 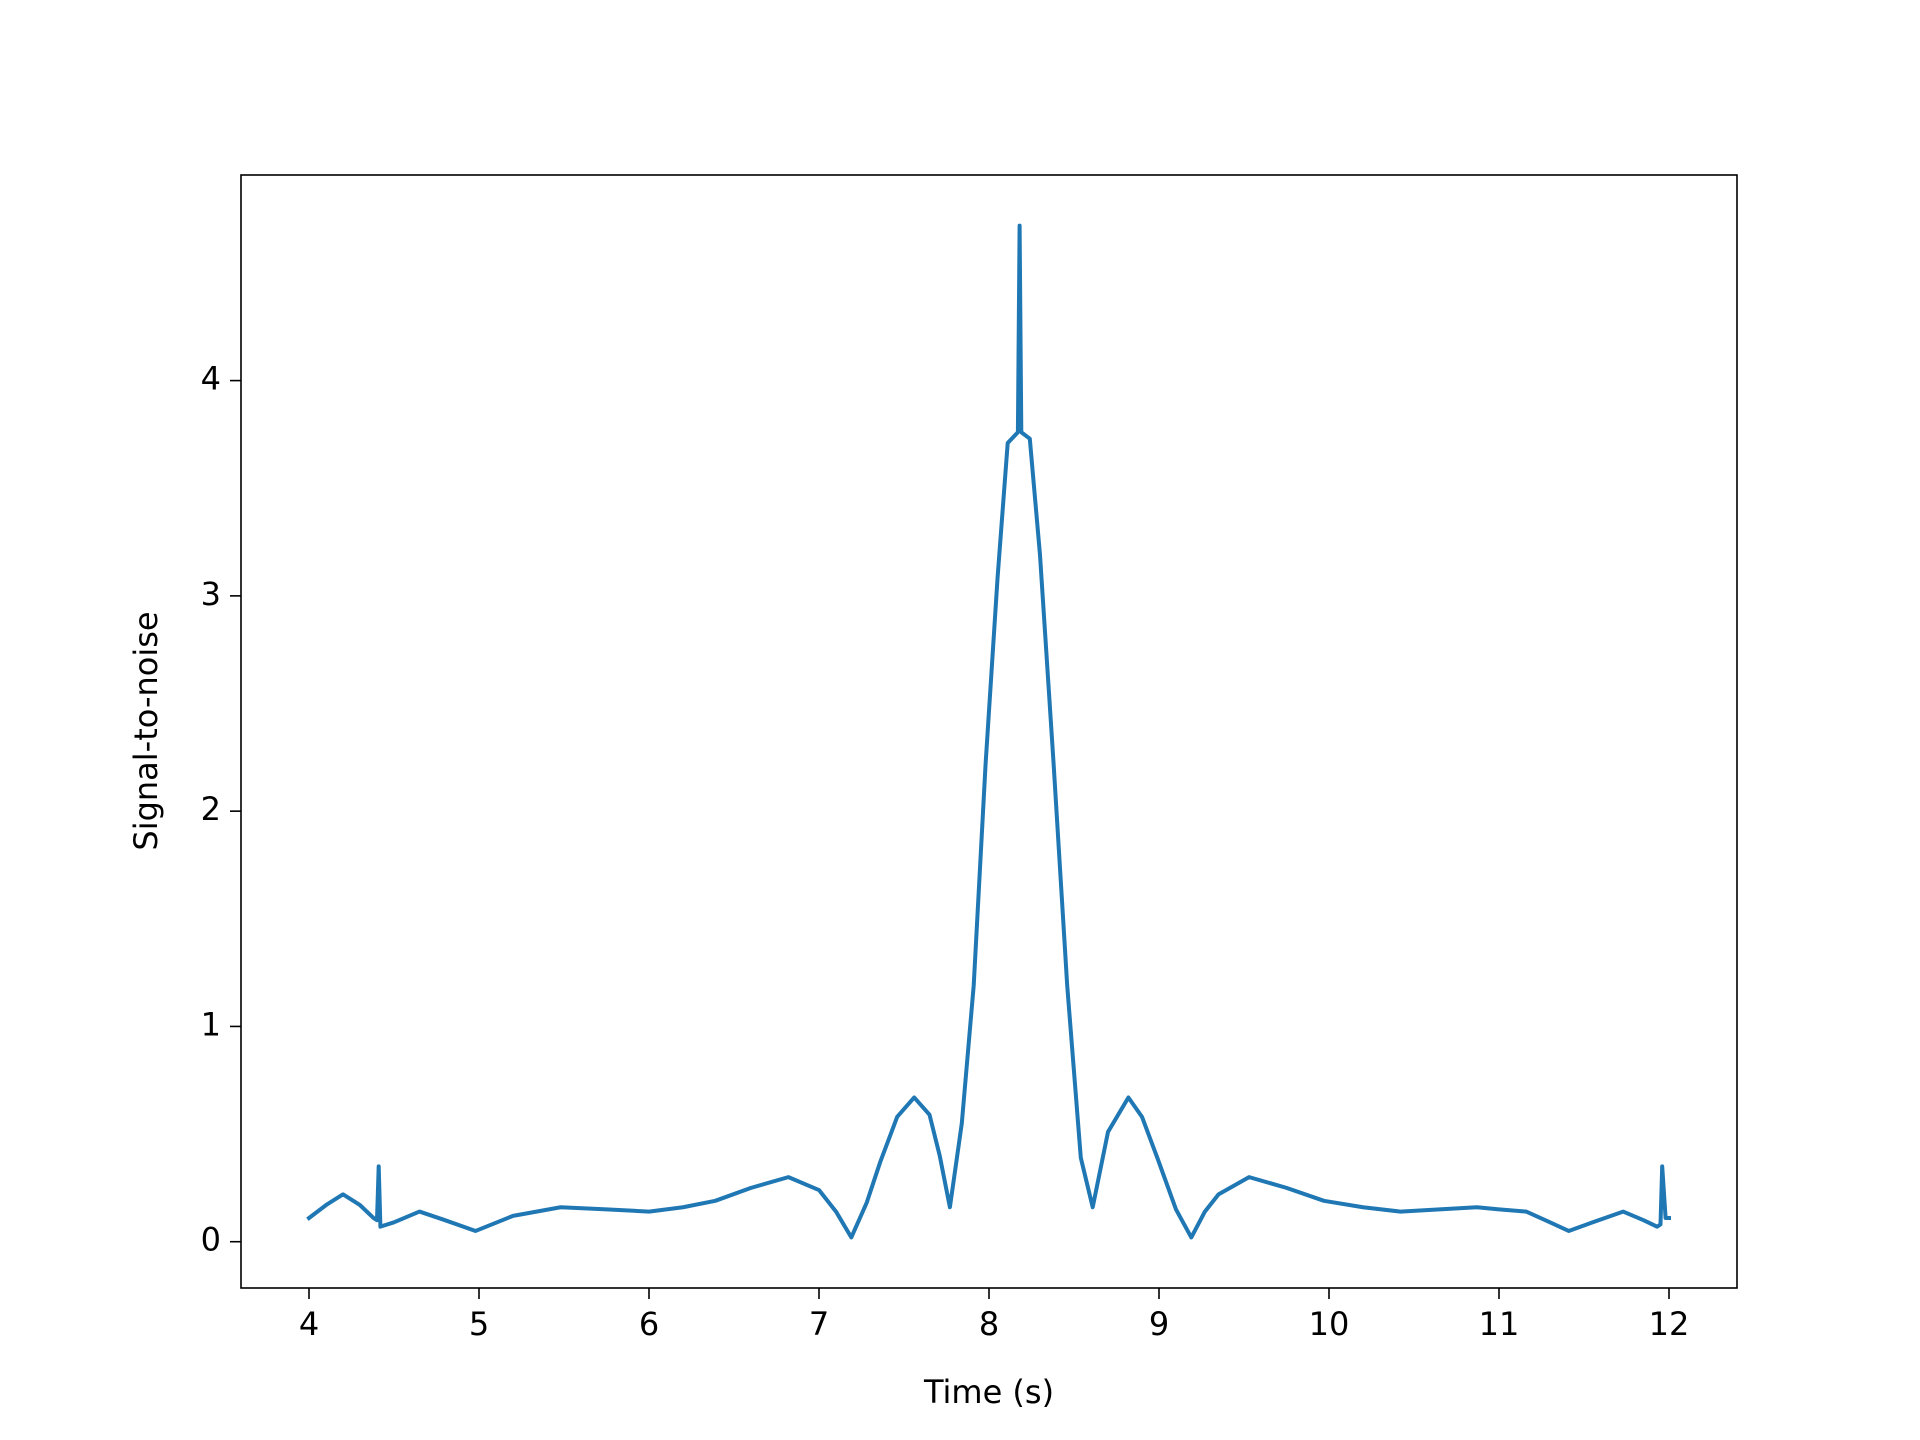 What do you see at coordinates (988, 1392) in the screenshot?
I see `x-axis-label: Time (s)` at bounding box center [988, 1392].